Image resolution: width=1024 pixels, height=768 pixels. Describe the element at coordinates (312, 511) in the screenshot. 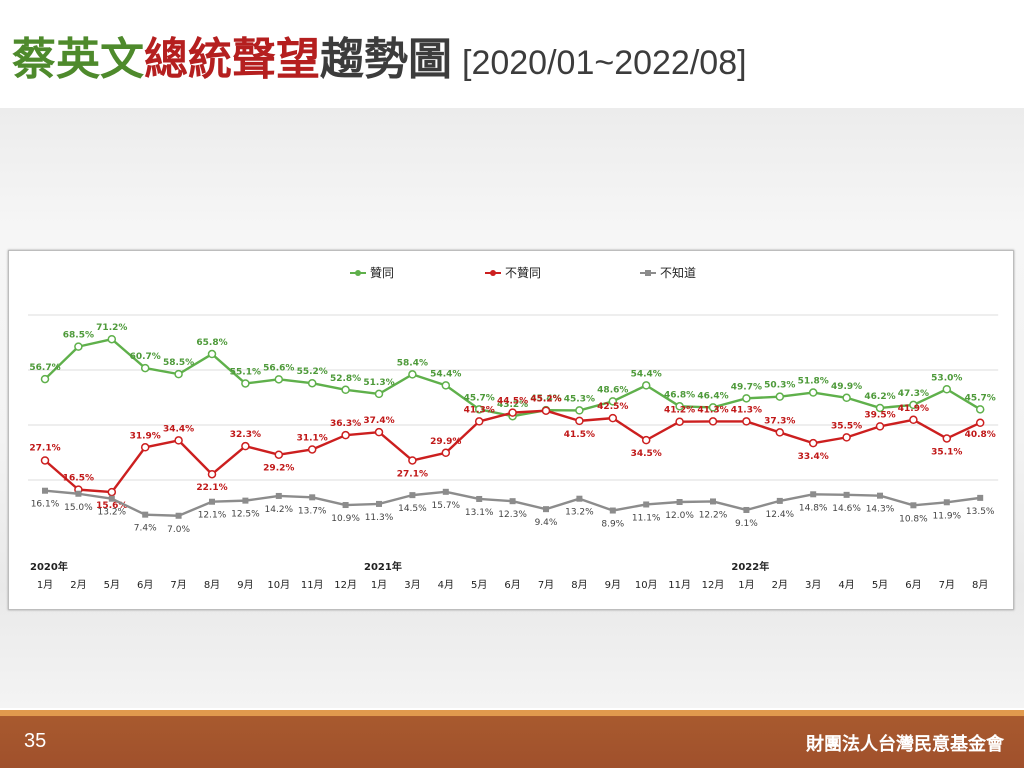

I see `data-label: 13.7%` at that location.